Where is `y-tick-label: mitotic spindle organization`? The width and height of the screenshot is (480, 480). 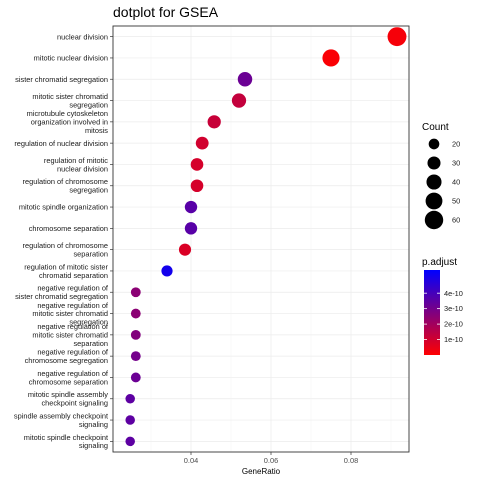
y-tick-label: mitotic spindle organization is located at coordinates (63, 207).